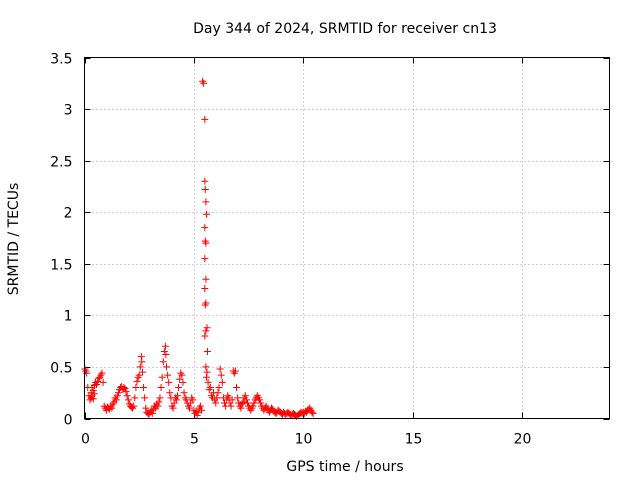 The width and height of the screenshot is (640, 480). Describe the element at coordinates (68, 111) in the screenshot. I see `y-tick-label: 3` at that location.